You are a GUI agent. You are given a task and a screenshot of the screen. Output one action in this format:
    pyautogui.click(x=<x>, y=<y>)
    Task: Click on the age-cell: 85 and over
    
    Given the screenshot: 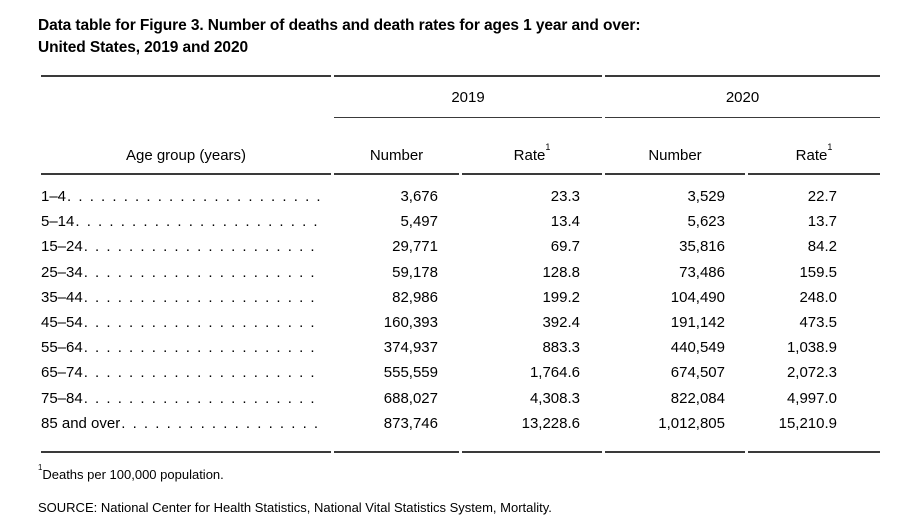 What is the action you would take?
    pyautogui.click(x=186, y=432)
    